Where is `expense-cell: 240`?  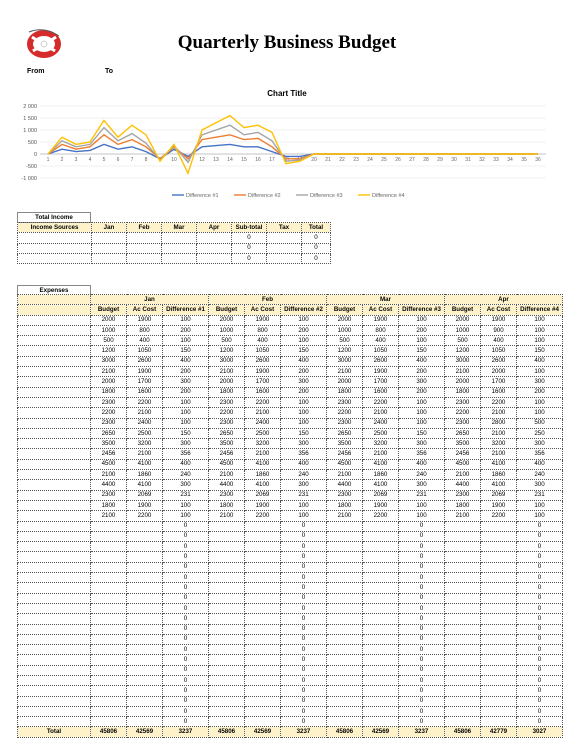 expense-cell: 240 is located at coordinates (303, 475).